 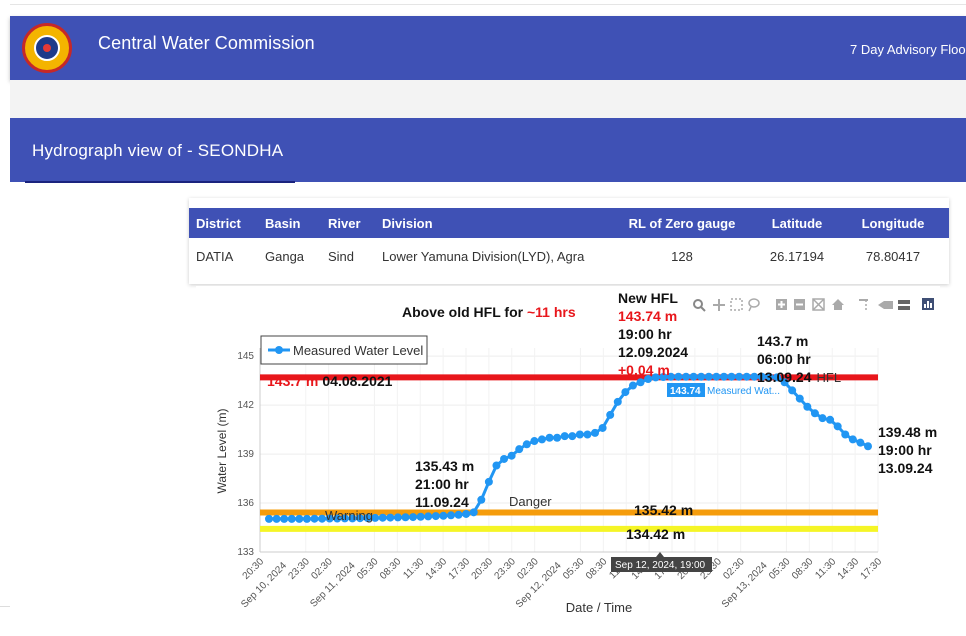 I want to click on cwc-logo, so click(x=47, y=48).